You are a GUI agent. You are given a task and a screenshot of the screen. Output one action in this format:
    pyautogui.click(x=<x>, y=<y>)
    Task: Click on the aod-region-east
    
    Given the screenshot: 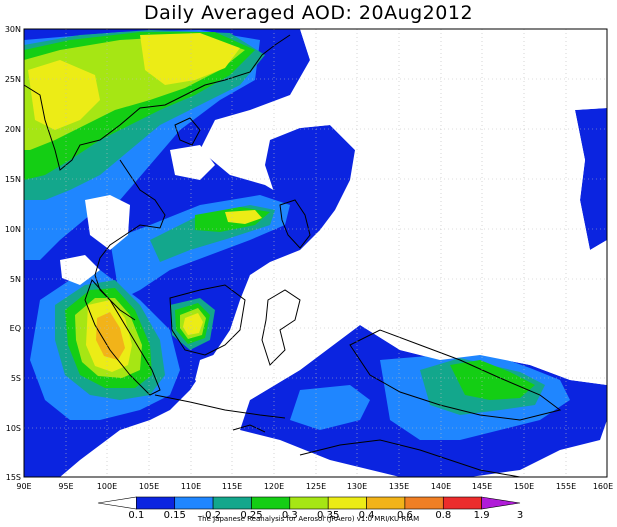 What is the action you would take?
    pyautogui.click(x=591, y=179)
    